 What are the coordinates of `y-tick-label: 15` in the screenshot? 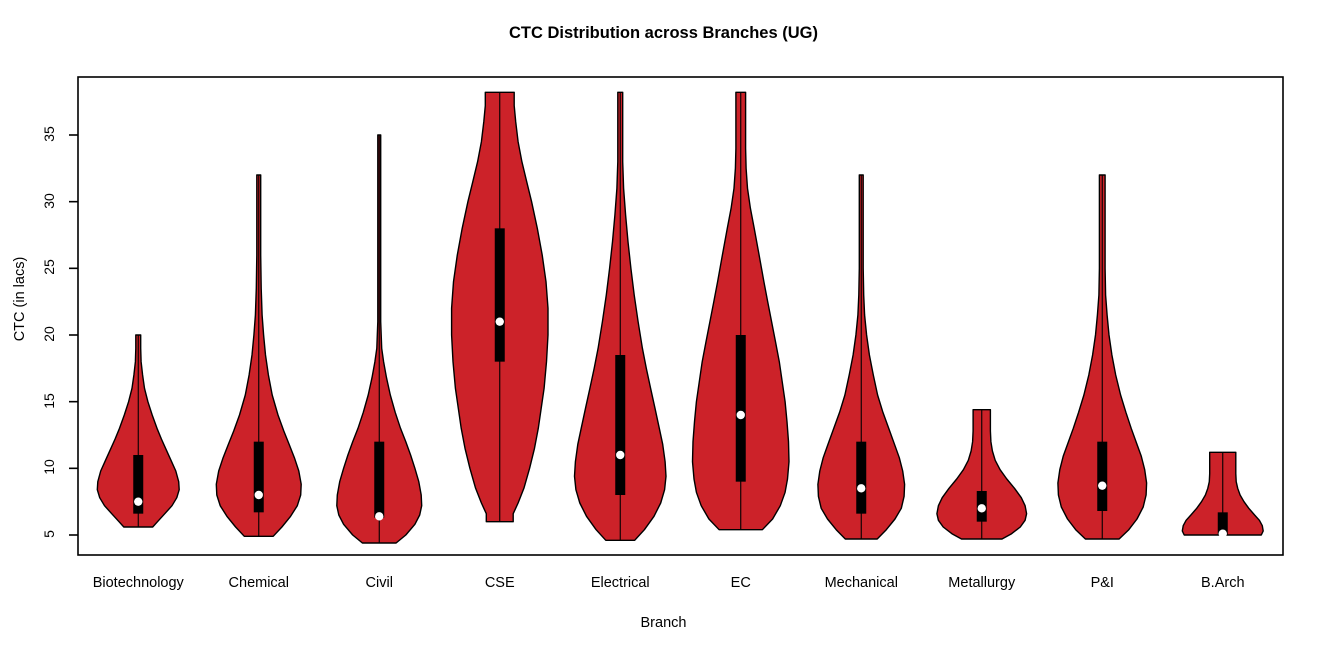 It's located at (49, 400).